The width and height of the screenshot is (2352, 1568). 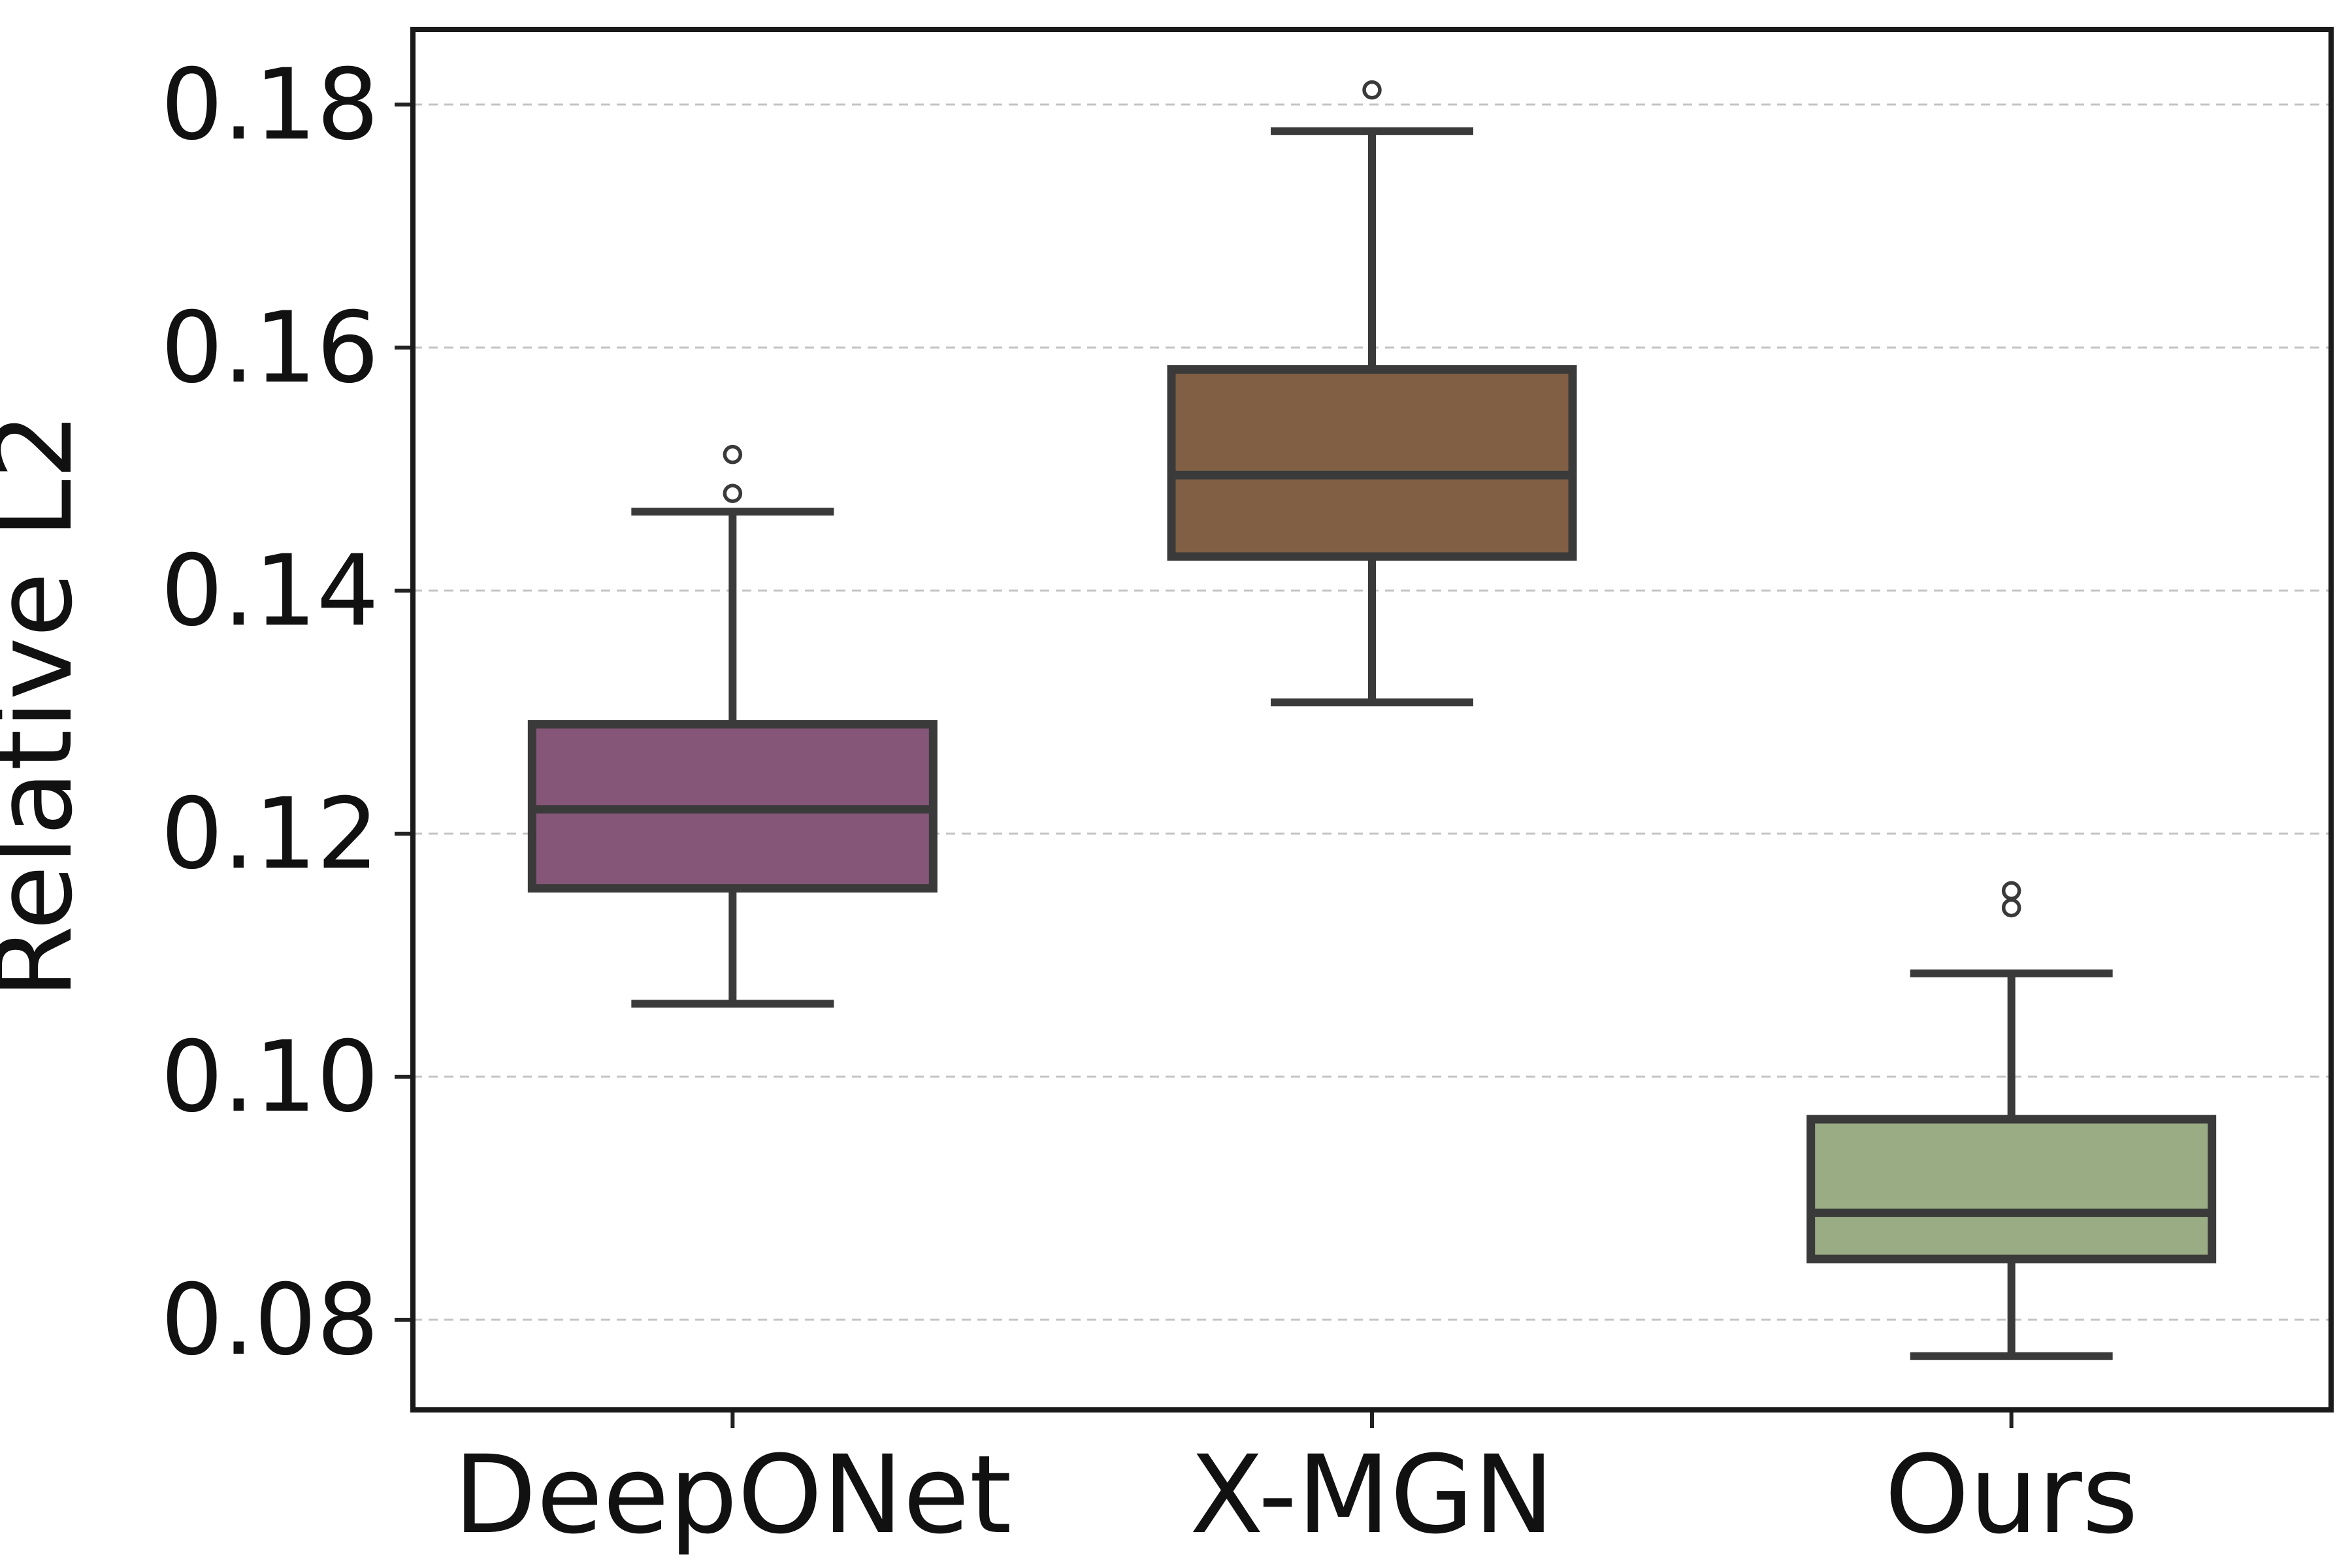 I want to click on box-ours, so click(x=2011, y=1189).